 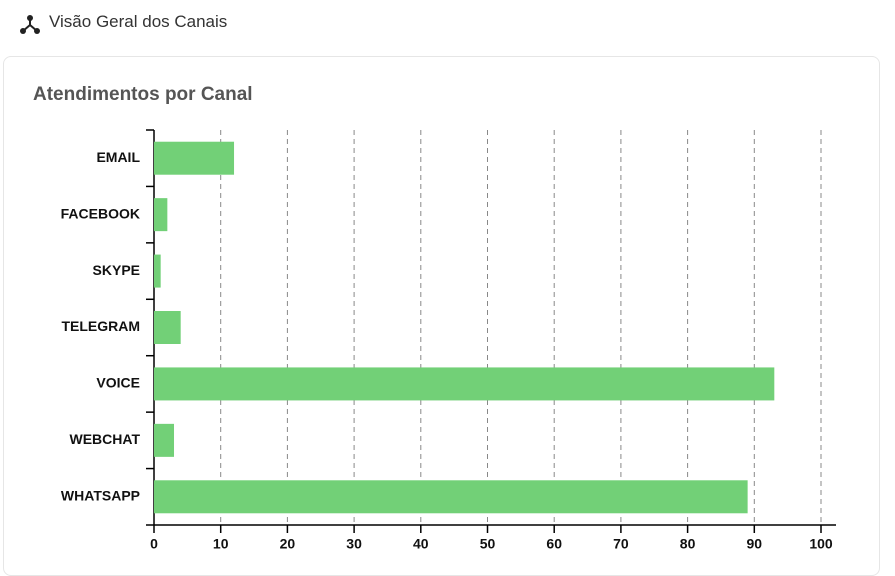 I want to click on y-tick-label: VOICE, so click(x=118, y=383).